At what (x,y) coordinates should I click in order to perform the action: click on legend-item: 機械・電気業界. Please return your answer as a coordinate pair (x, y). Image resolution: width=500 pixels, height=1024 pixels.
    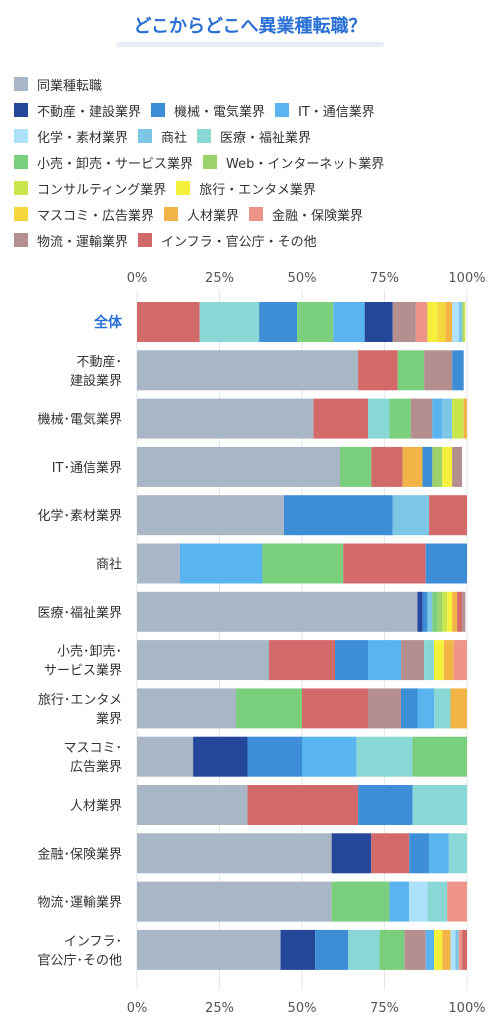
    Looking at the image, I should click on (208, 110).